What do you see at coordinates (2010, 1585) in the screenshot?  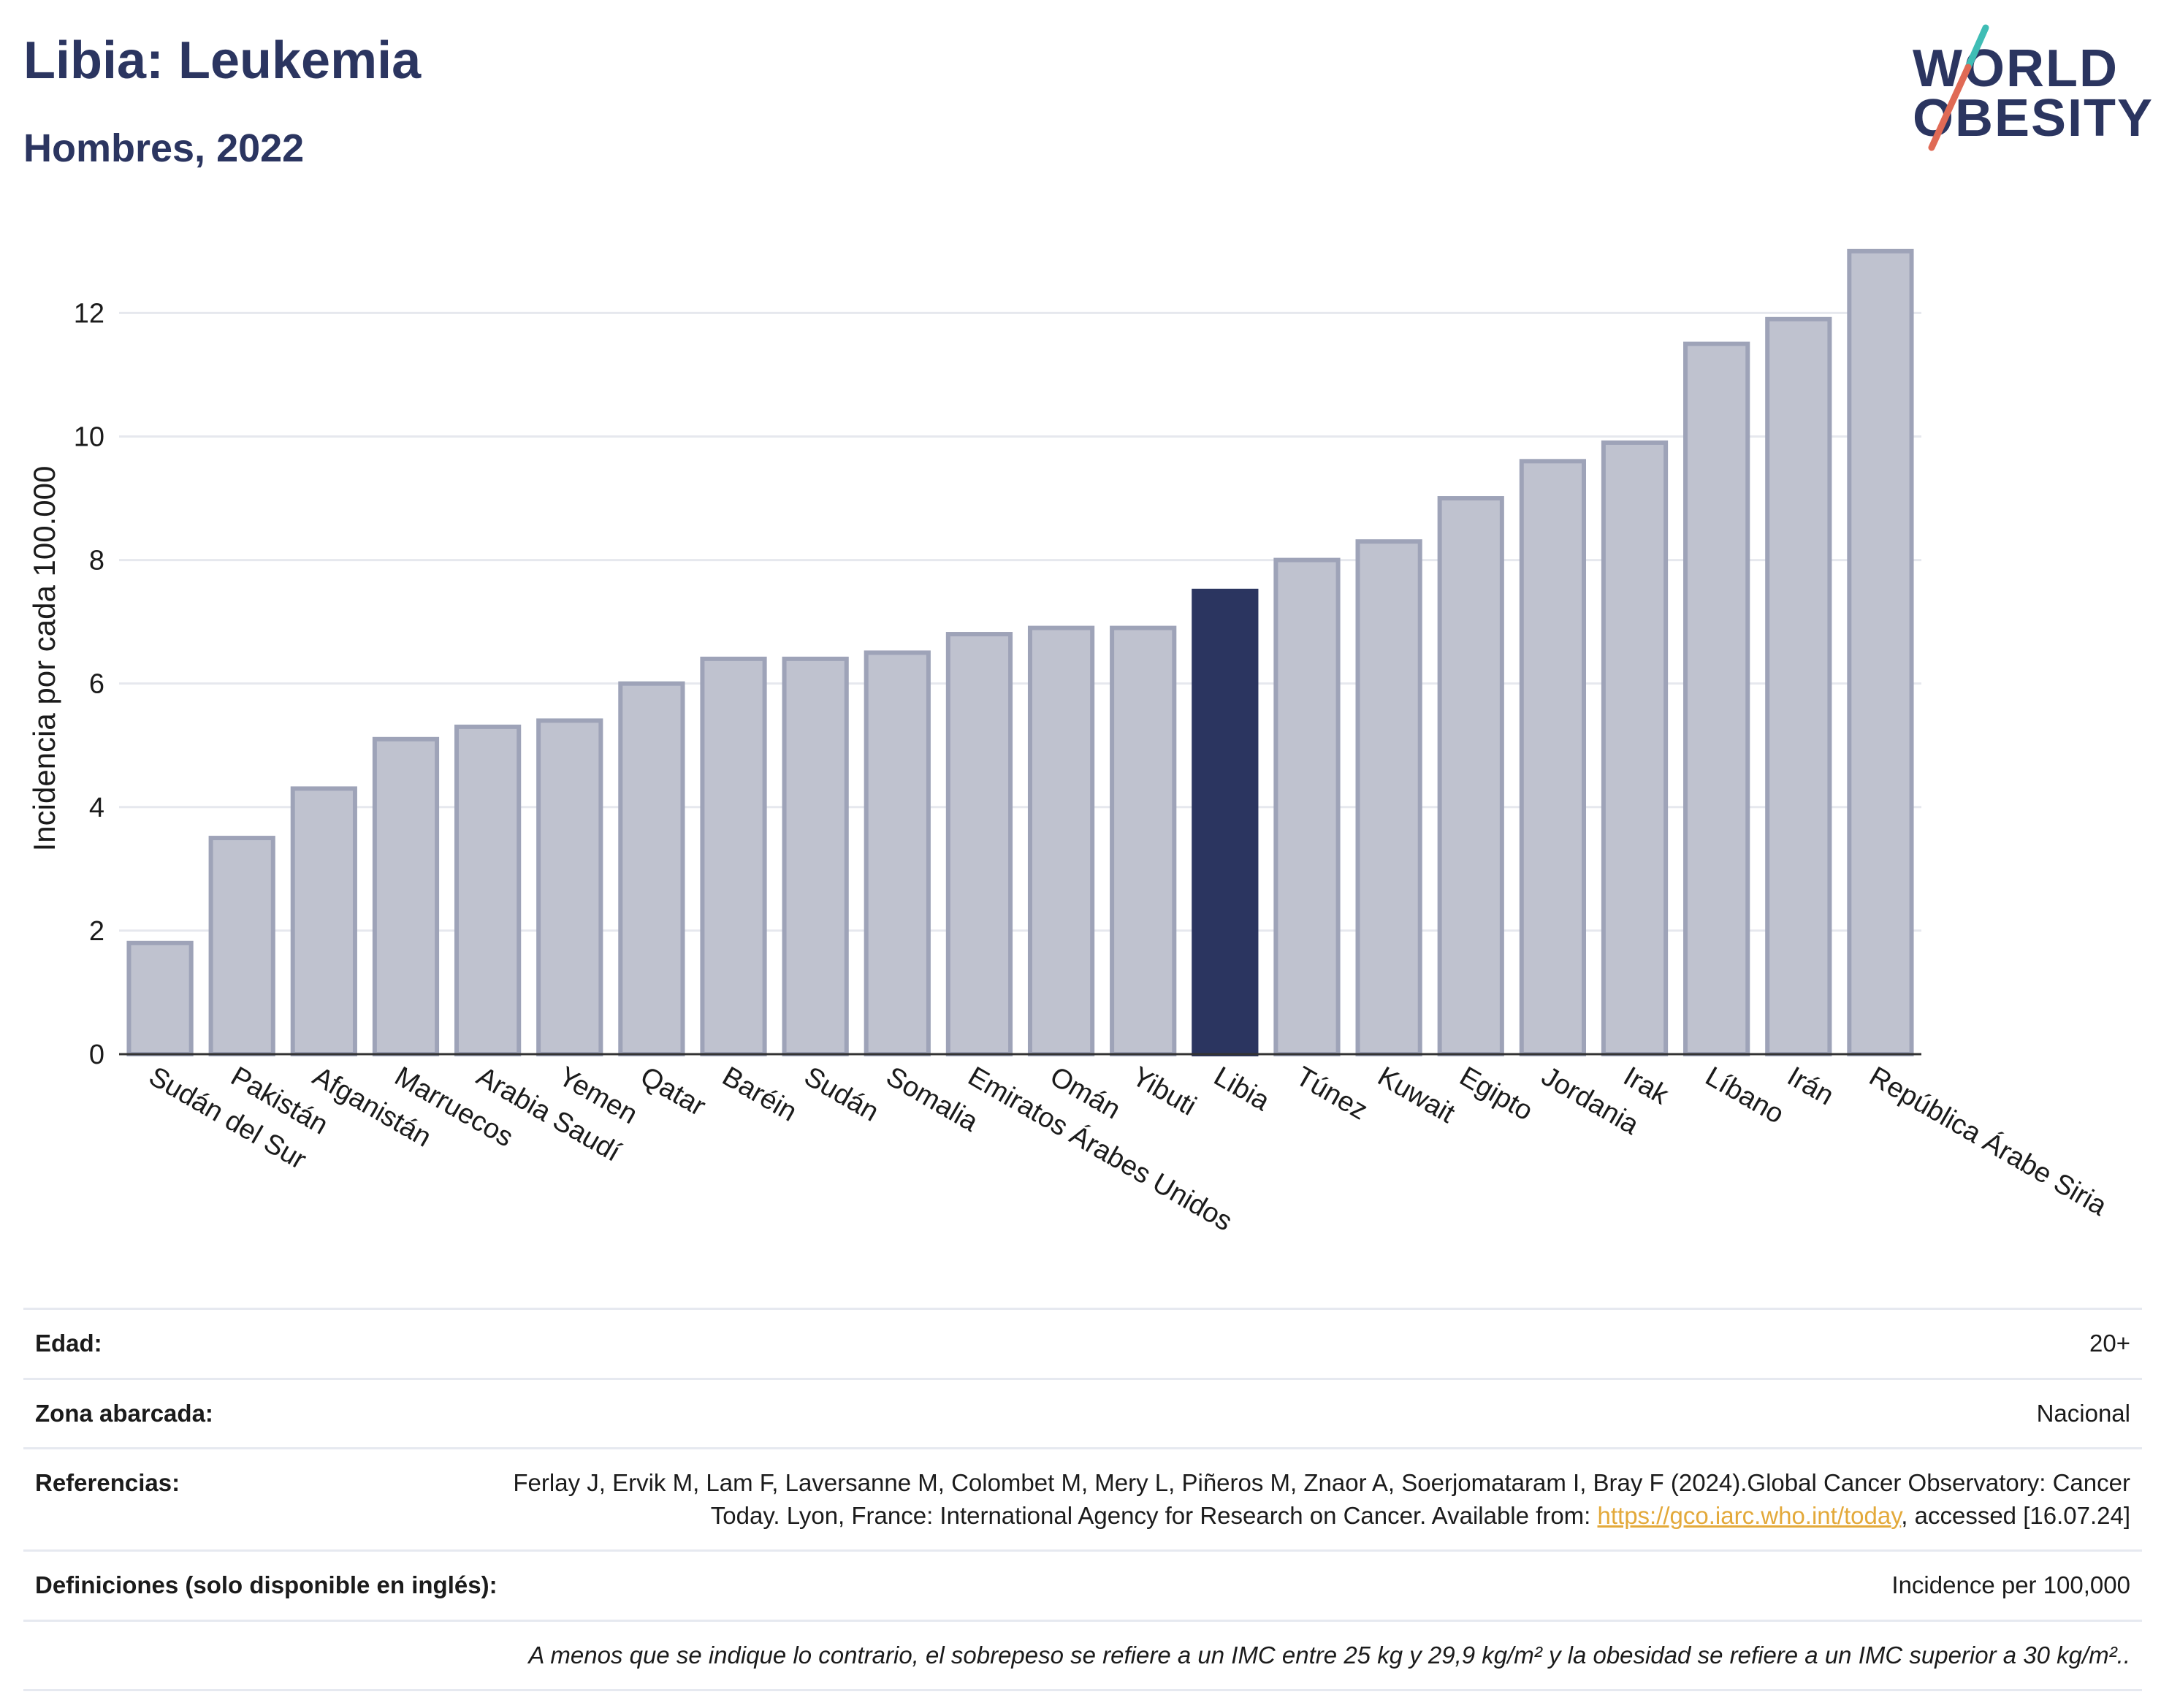 I see `definitions-value: Incidence per 100,000` at bounding box center [2010, 1585].